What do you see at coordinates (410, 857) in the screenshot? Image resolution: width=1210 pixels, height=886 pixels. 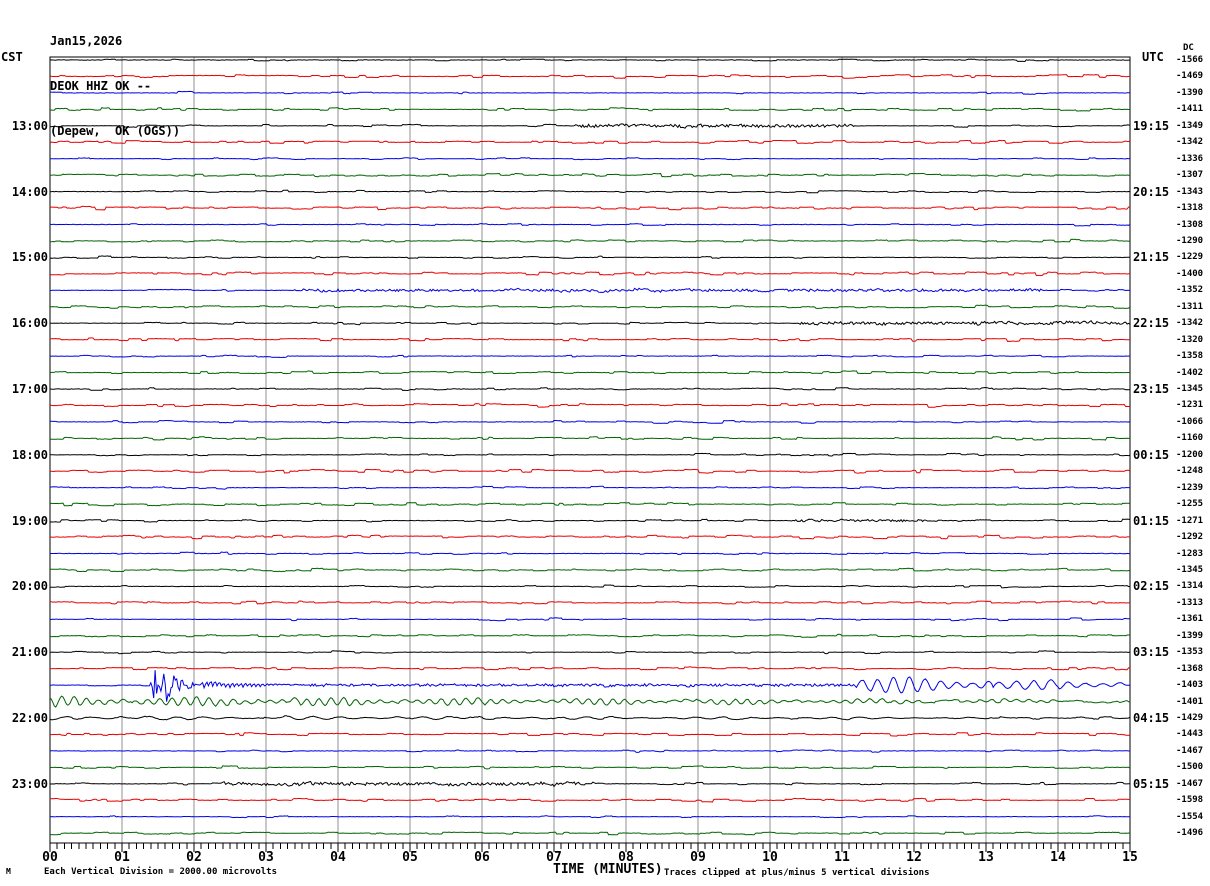 I see `x-axis-tick-label: 05` at bounding box center [410, 857].